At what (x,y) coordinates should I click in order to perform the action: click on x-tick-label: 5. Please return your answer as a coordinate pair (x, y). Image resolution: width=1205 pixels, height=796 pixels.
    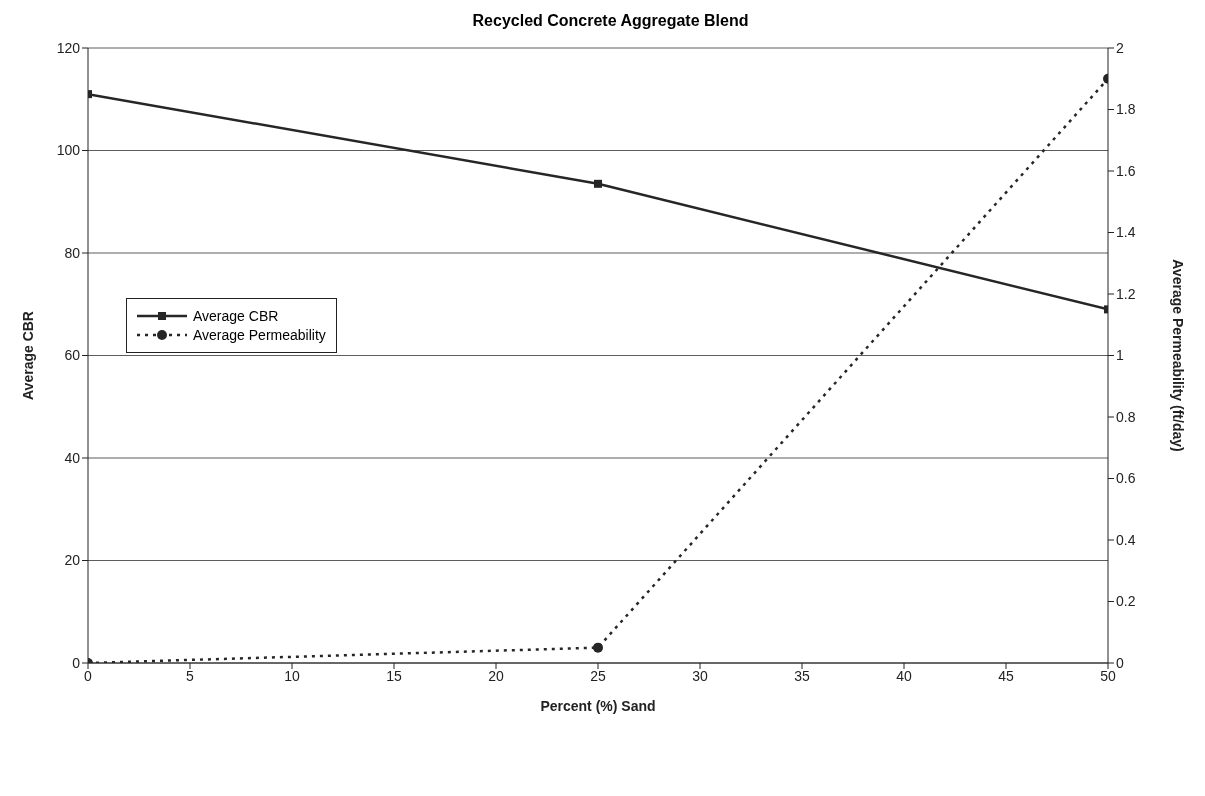
    Looking at the image, I should click on (190, 675).